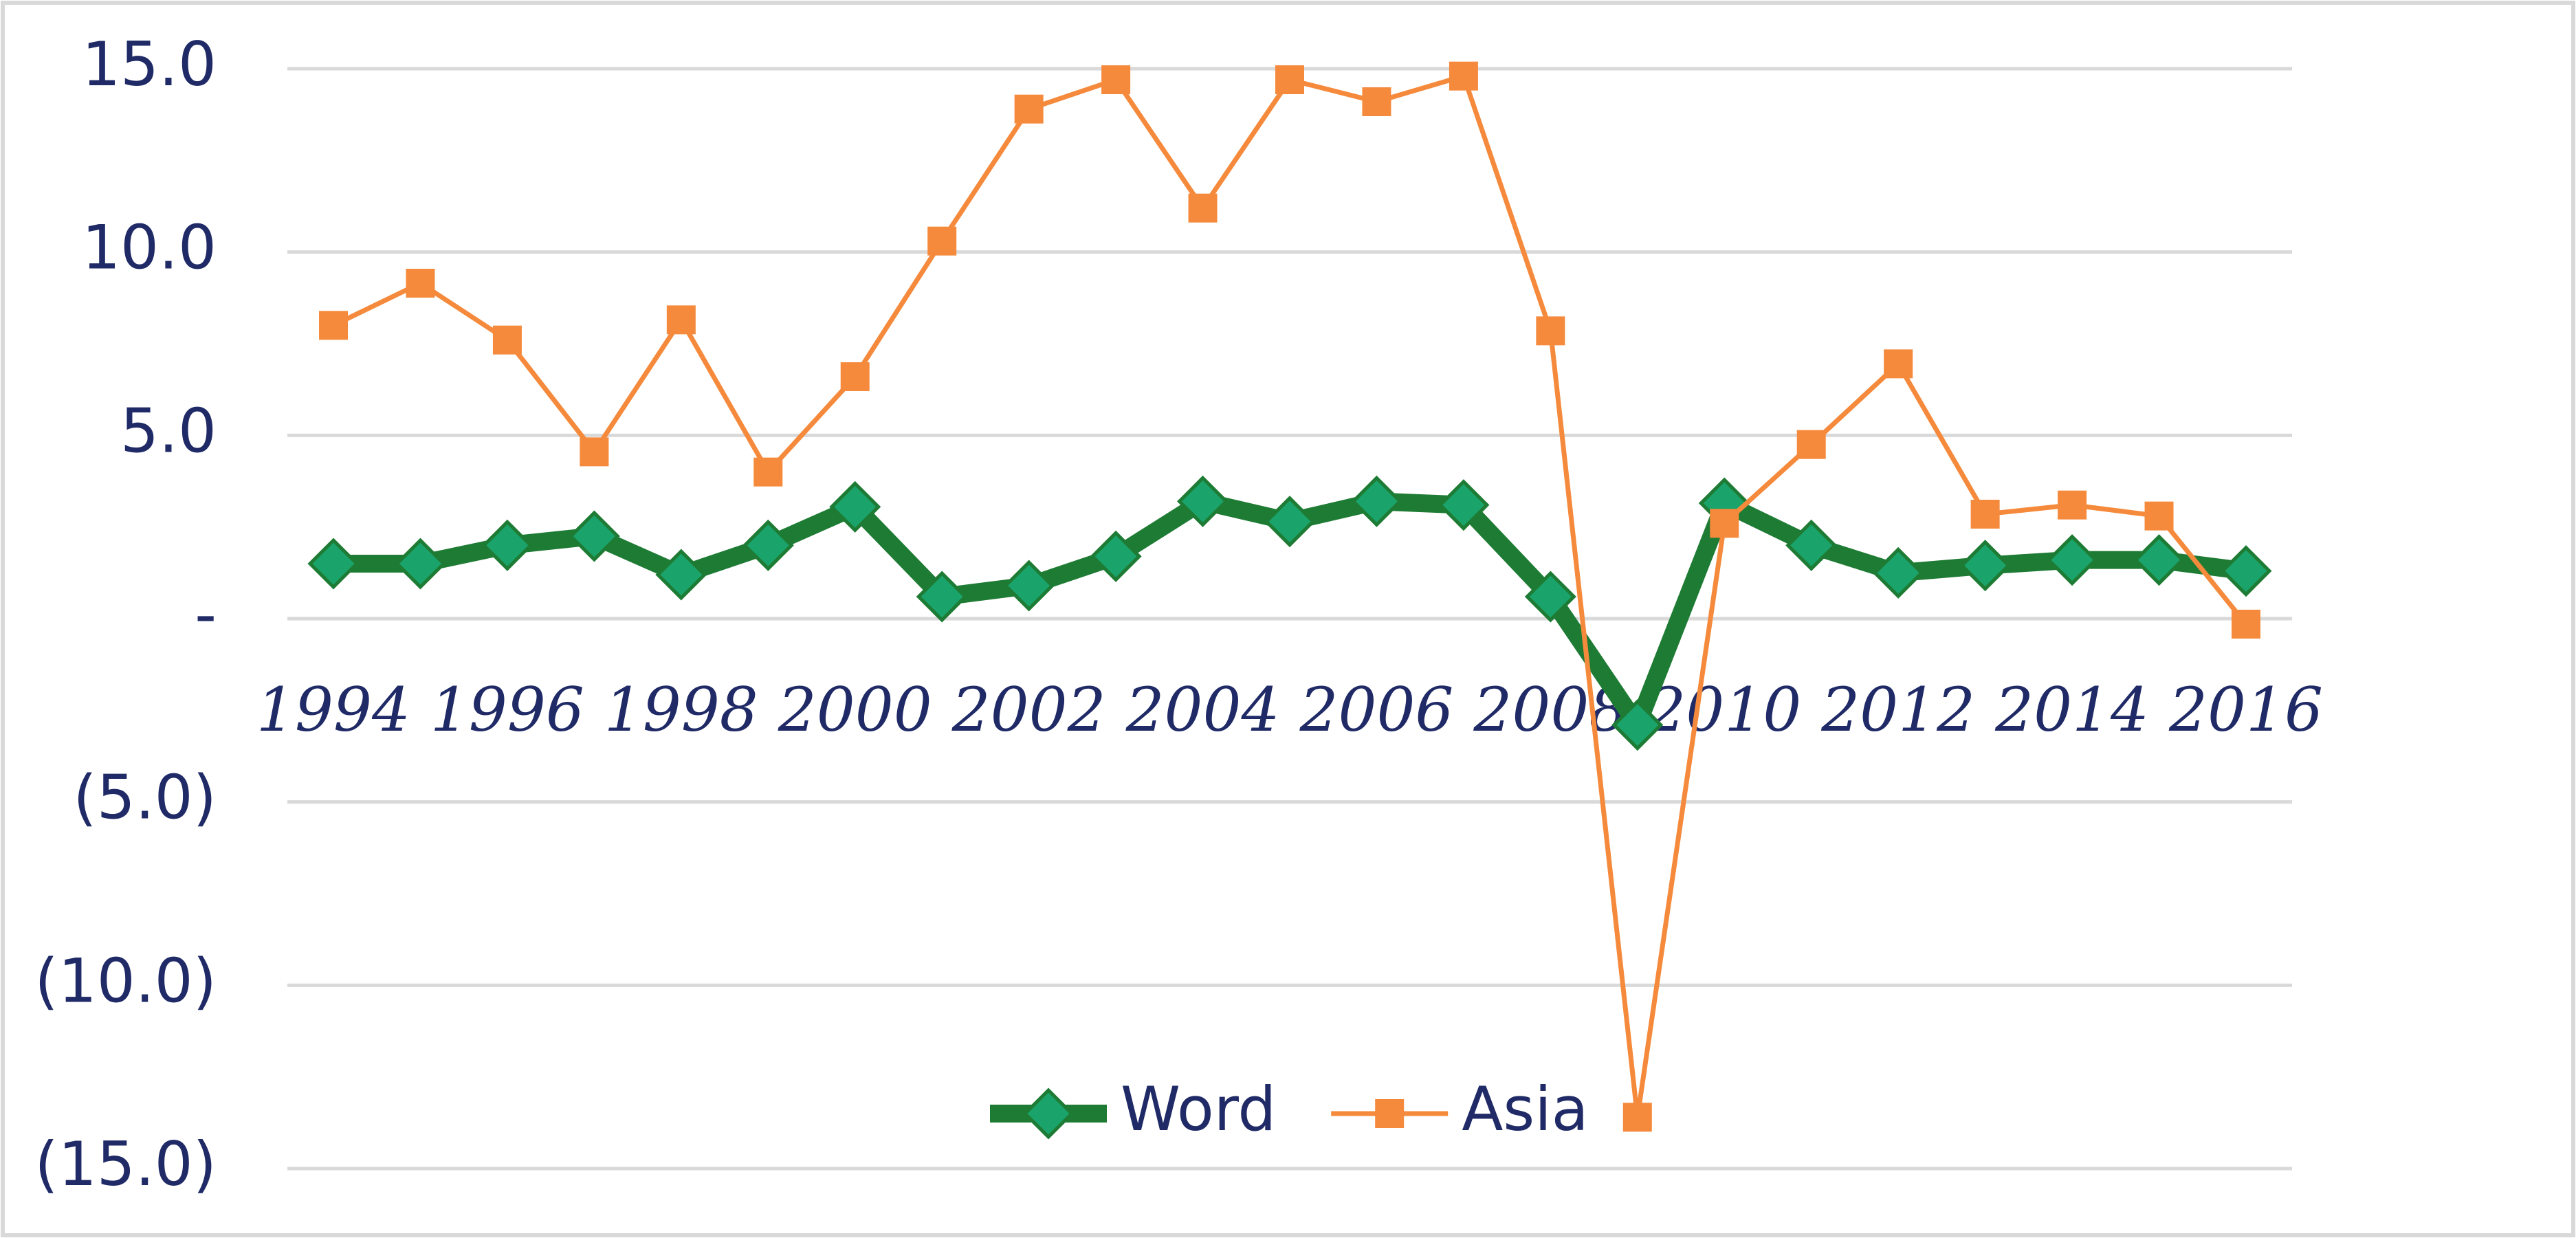  Describe the element at coordinates (1525, 1109) in the screenshot. I see `legend-label: Asia` at that location.